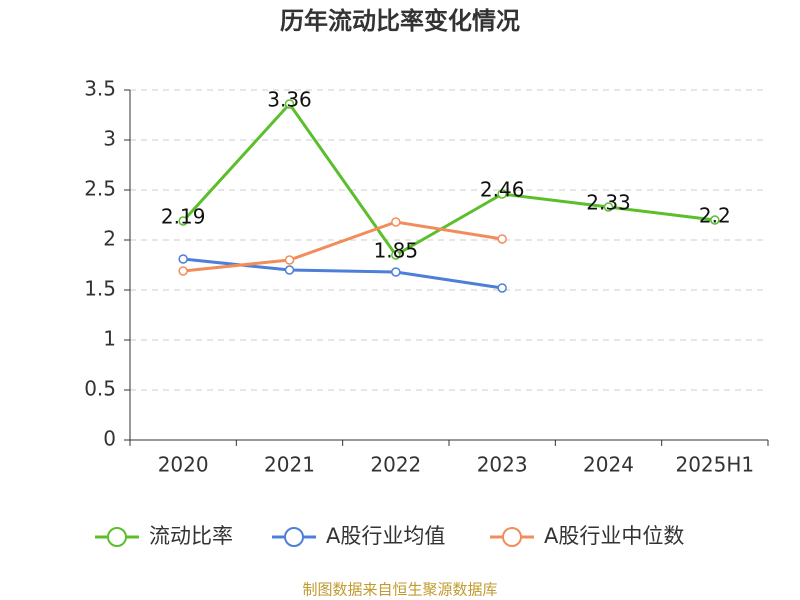 This screenshot has width=800, height=600. I want to click on data-label: 1.85, so click(396, 251).